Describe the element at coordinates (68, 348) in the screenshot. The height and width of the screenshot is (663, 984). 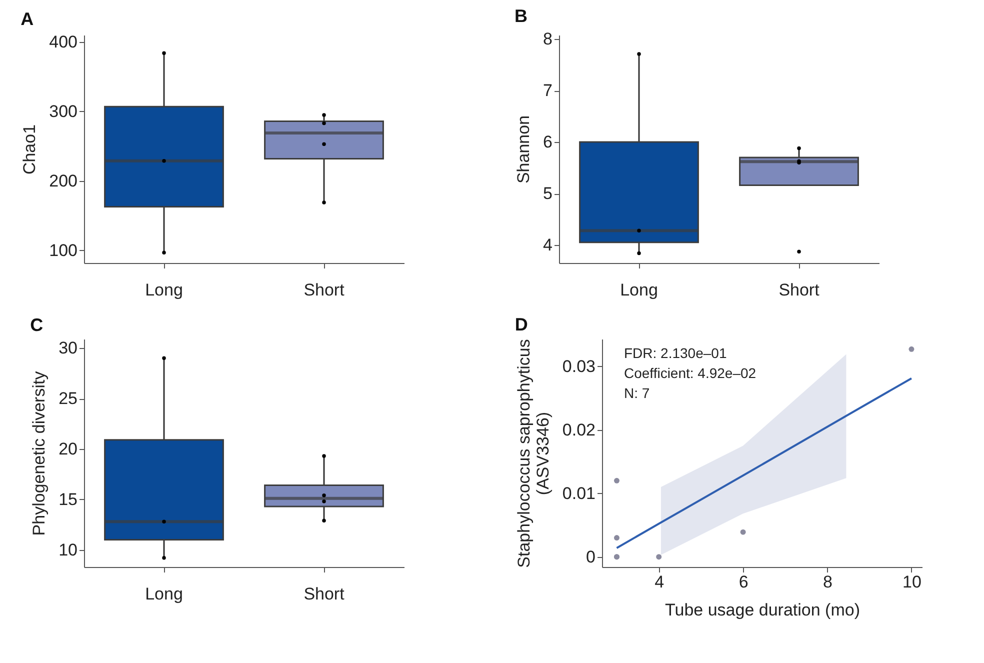
I see `y-tick-label: 30` at that location.